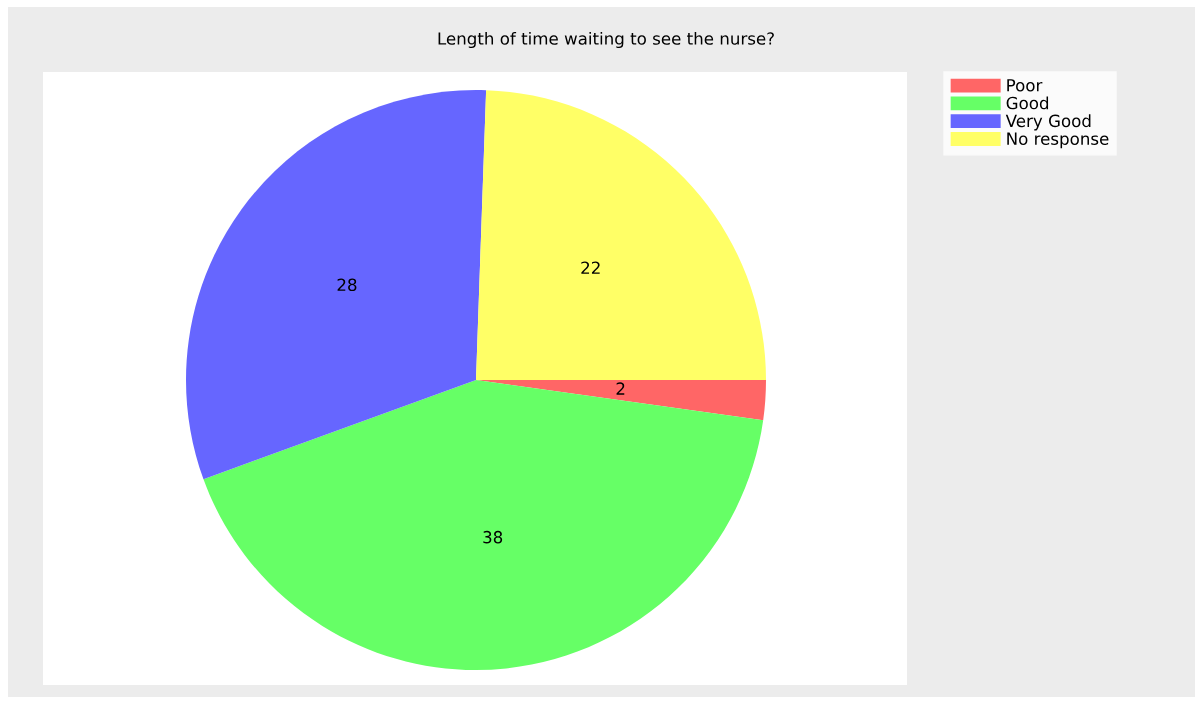 The height and width of the screenshot is (701, 1203). I want to click on data-label: 28, so click(347, 285).